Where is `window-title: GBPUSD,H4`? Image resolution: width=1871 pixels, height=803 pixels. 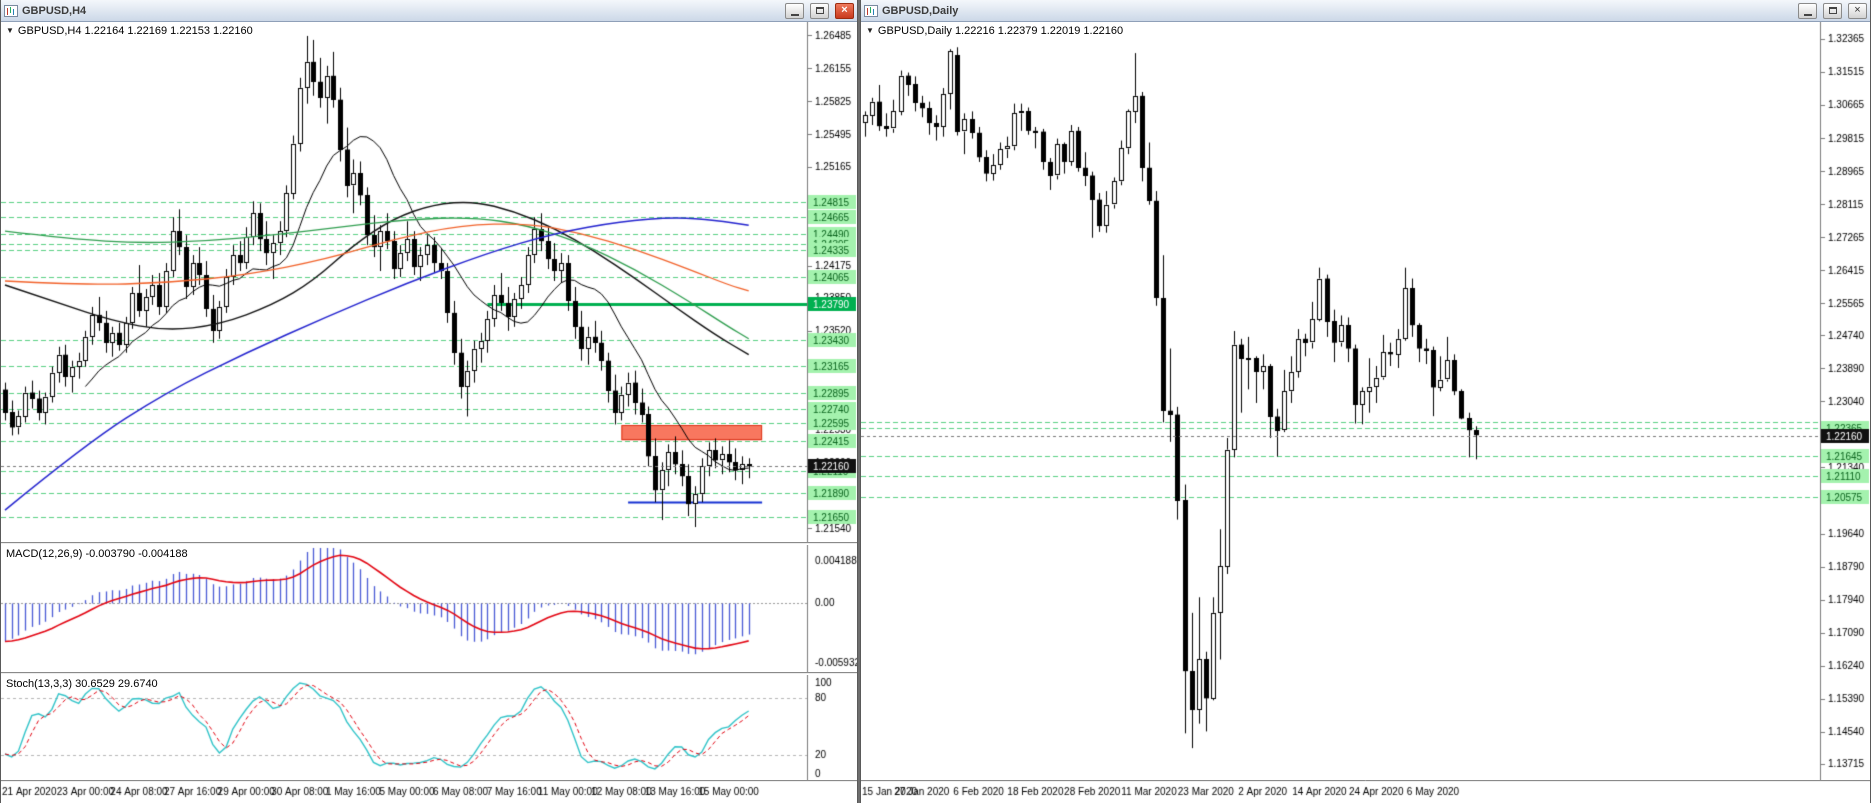 window-title: GBPUSD,H4 is located at coordinates (54, 10).